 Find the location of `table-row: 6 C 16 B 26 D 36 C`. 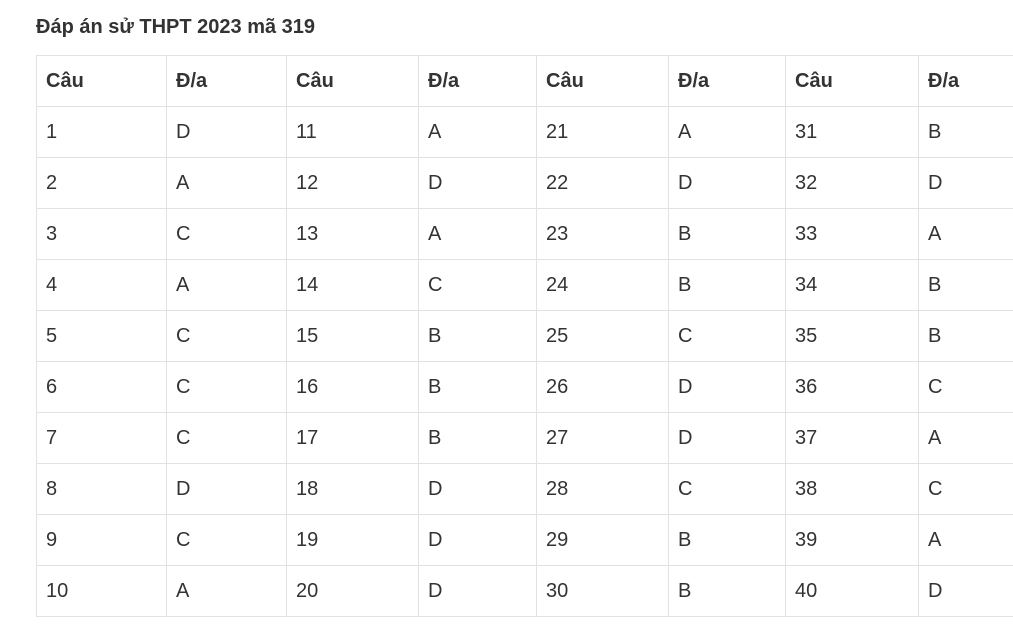

table-row: 6 C 16 B 26 D 36 C is located at coordinates (524, 387).